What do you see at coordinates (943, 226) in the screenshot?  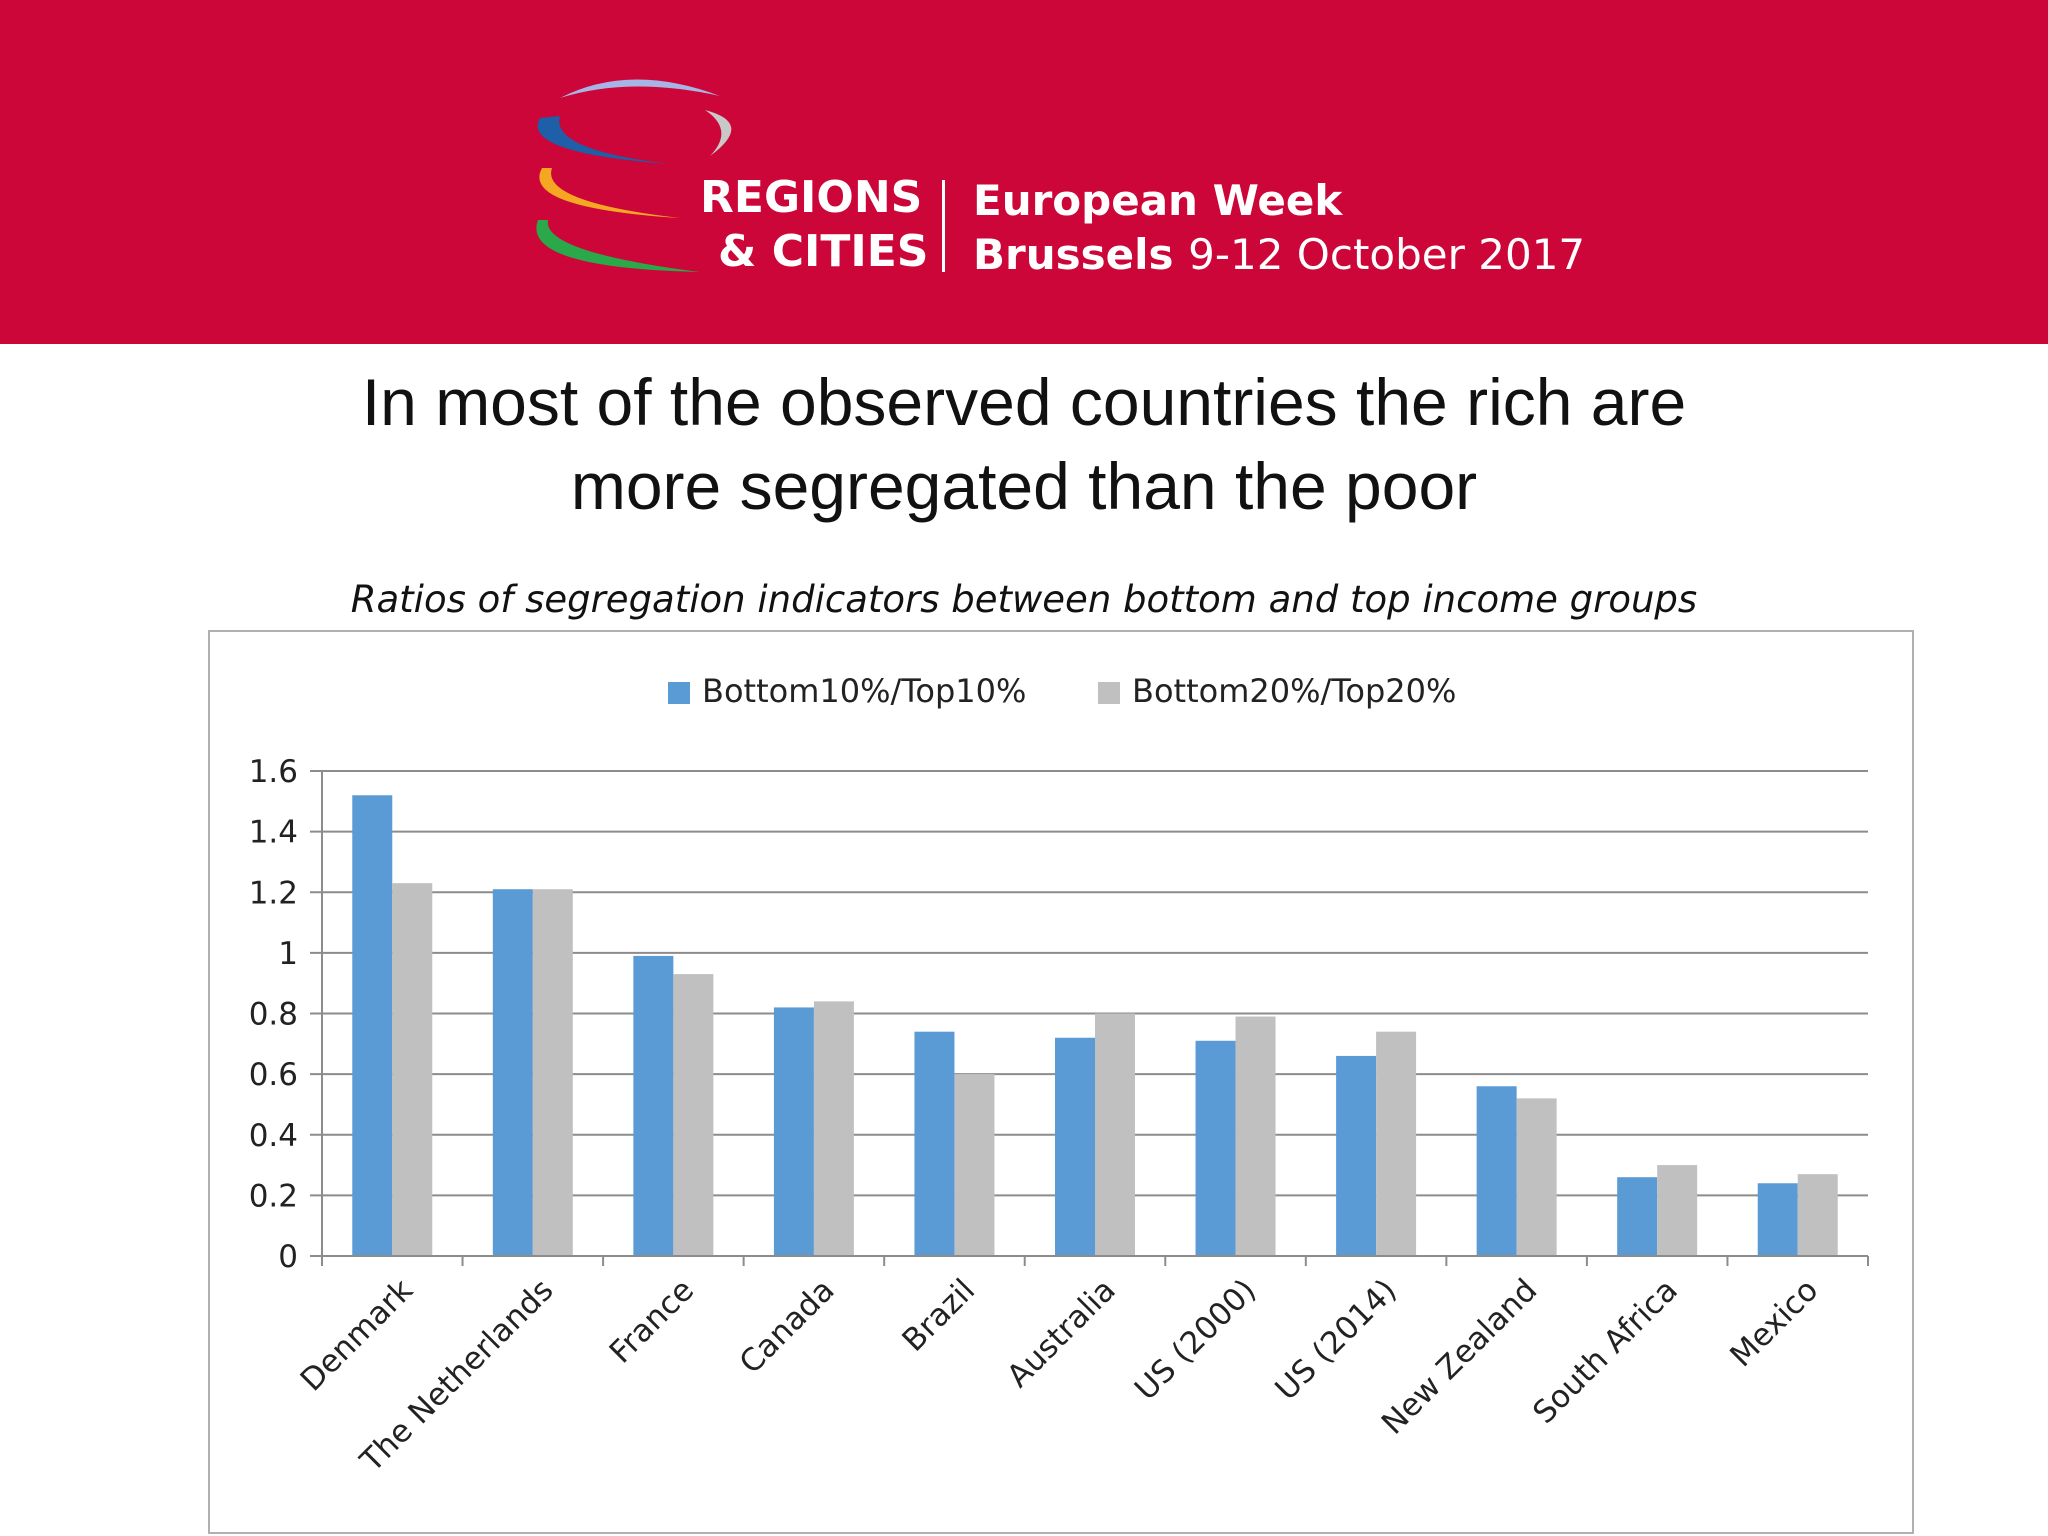 I see `logo-divider` at bounding box center [943, 226].